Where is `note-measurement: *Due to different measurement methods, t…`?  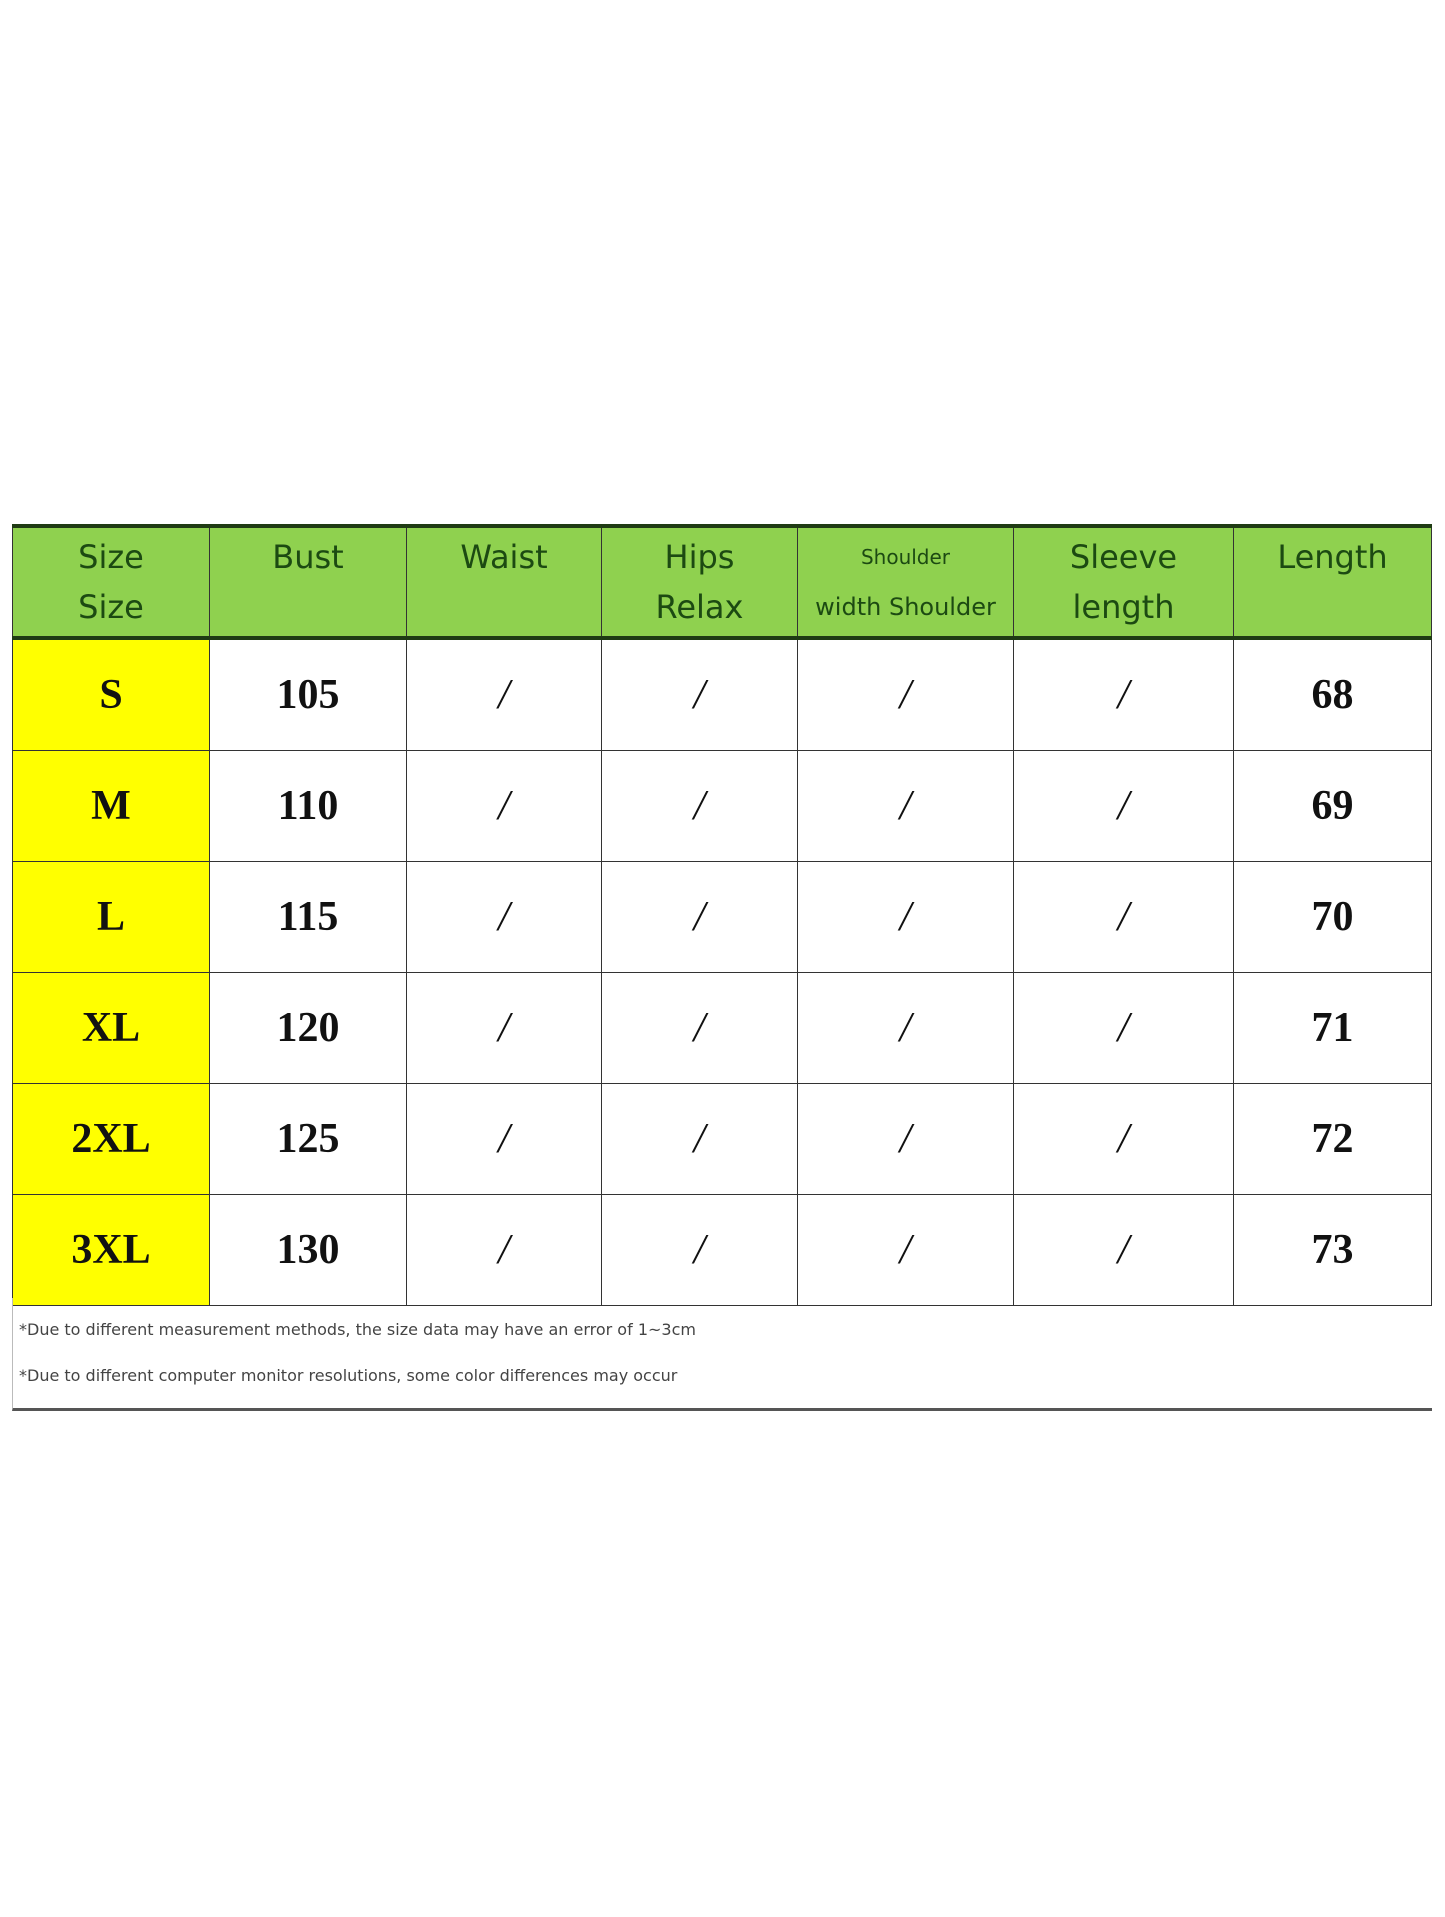
note-measurement: *Due to different measurement methods, t… is located at coordinates (357, 1329).